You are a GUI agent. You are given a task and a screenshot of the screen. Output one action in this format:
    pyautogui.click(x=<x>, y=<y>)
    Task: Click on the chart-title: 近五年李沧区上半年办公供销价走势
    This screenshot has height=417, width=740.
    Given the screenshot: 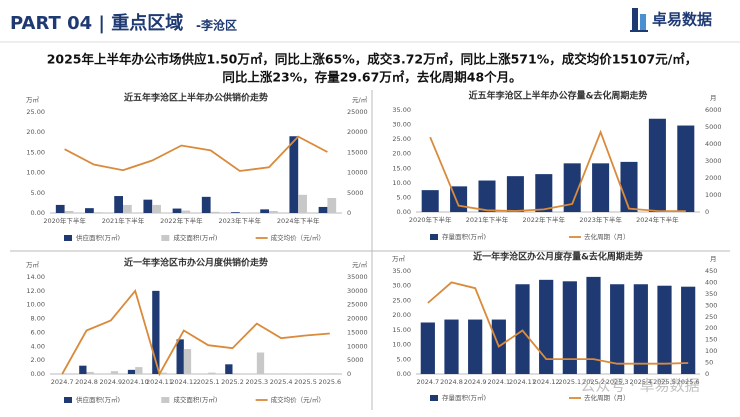 What is the action you would take?
    pyautogui.click(x=196, y=98)
    